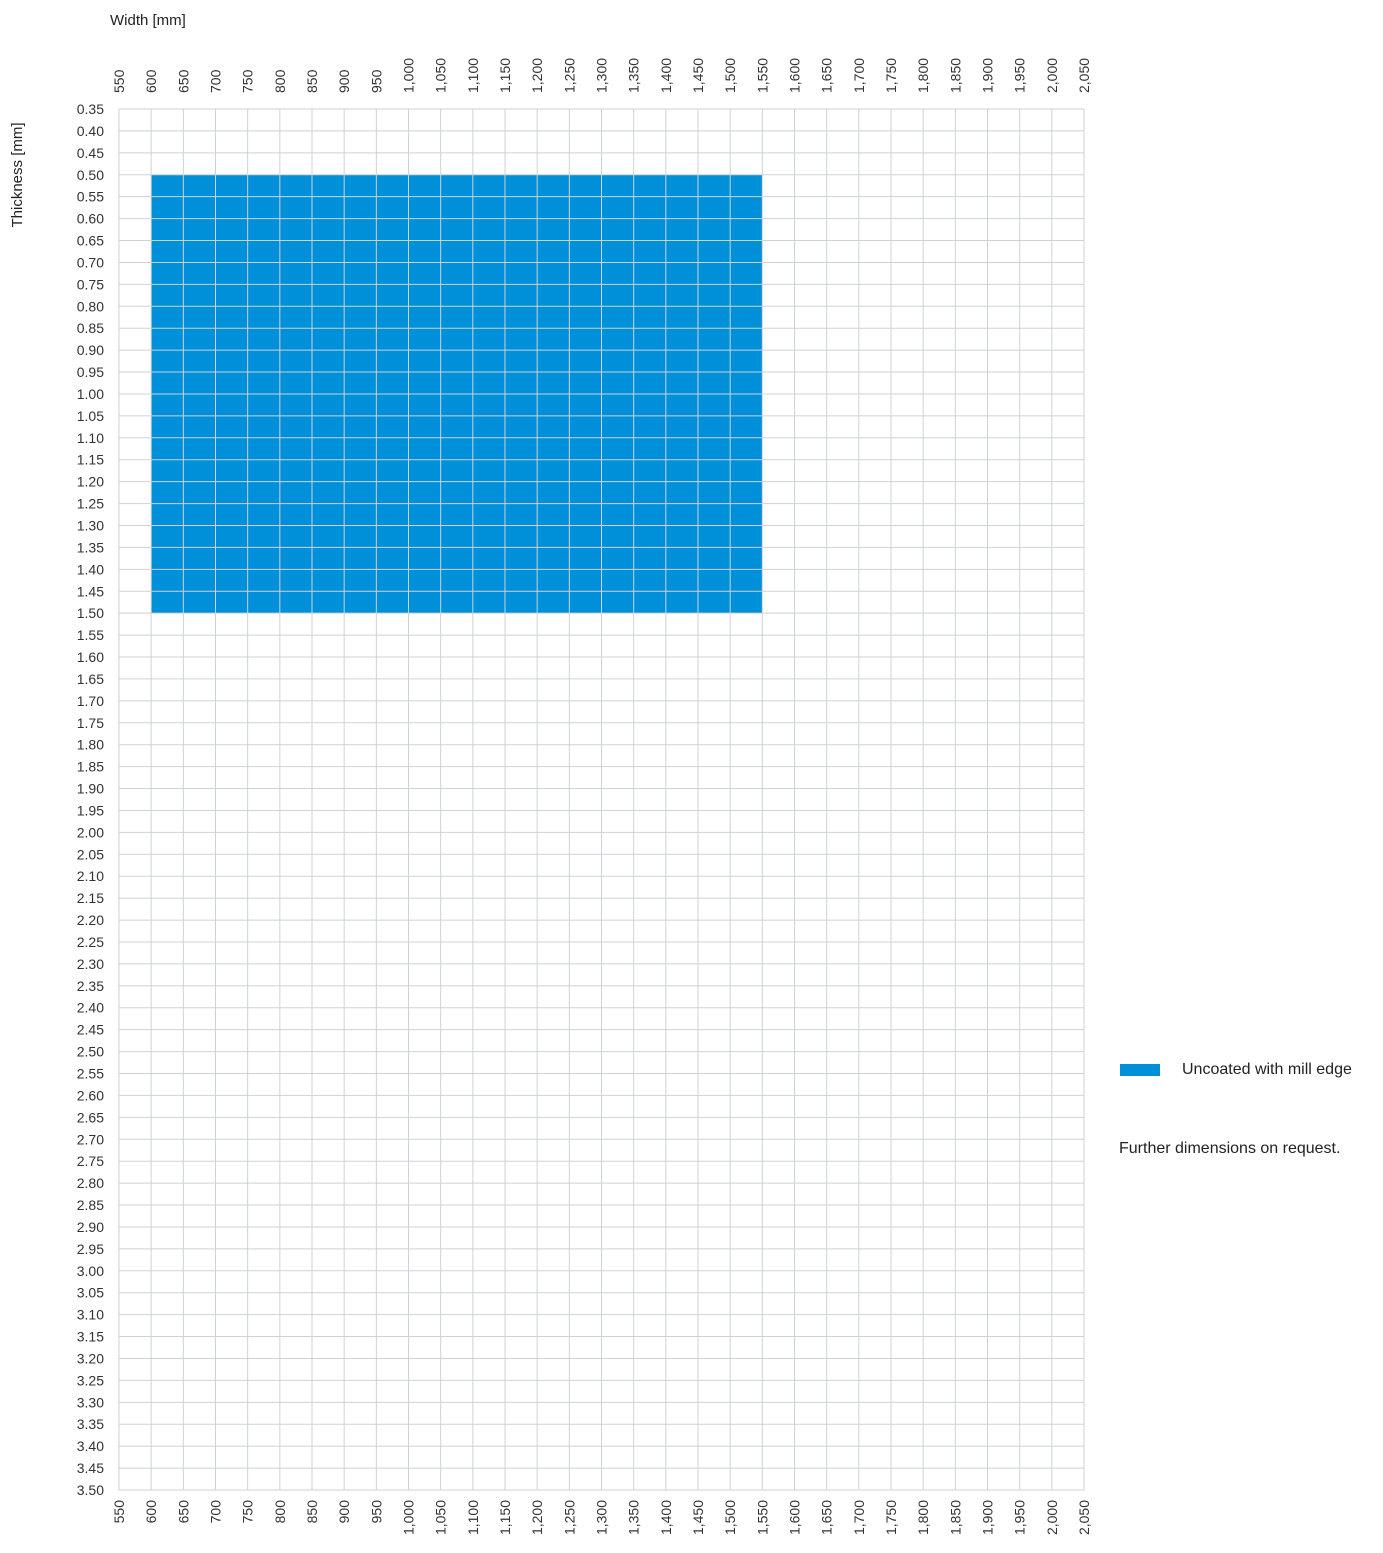 The width and height of the screenshot is (1383, 1553). Describe the element at coordinates (90, 1139) in the screenshot. I see `y-tick-label: 2.70` at that location.